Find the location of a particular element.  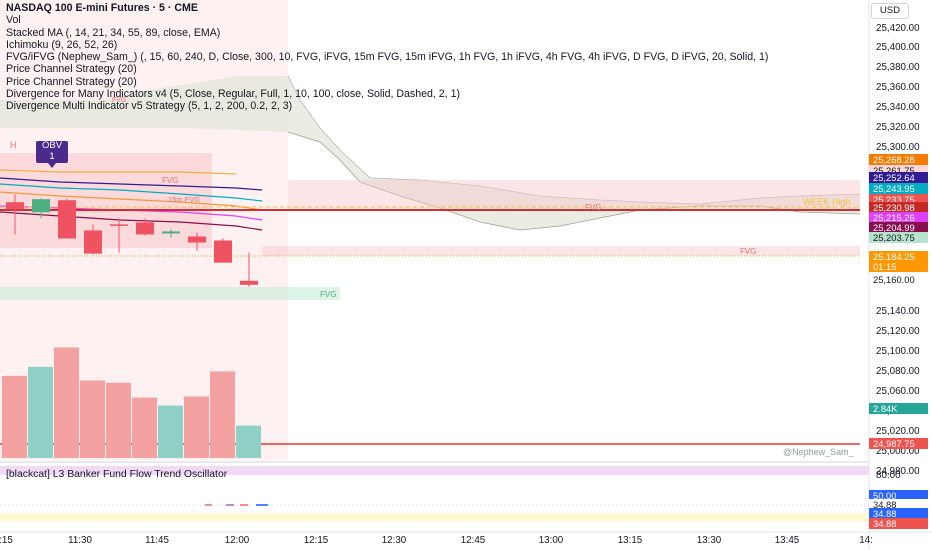

price-axis-label: 25,400.00 is located at coordinates (898, 47).